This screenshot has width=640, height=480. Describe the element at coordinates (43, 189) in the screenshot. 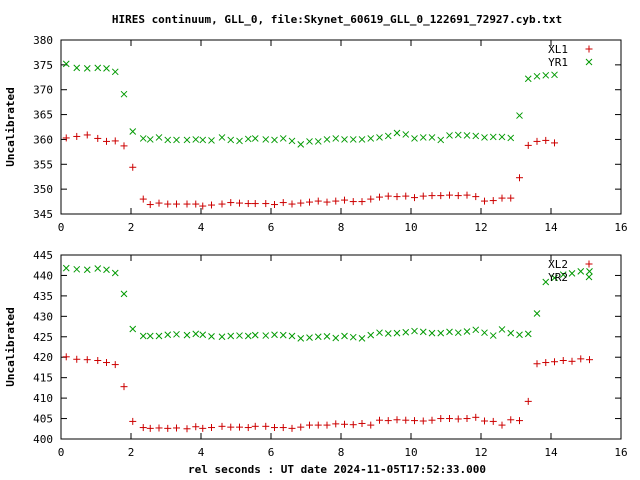

I see `y-tick-label: 350` at that location.